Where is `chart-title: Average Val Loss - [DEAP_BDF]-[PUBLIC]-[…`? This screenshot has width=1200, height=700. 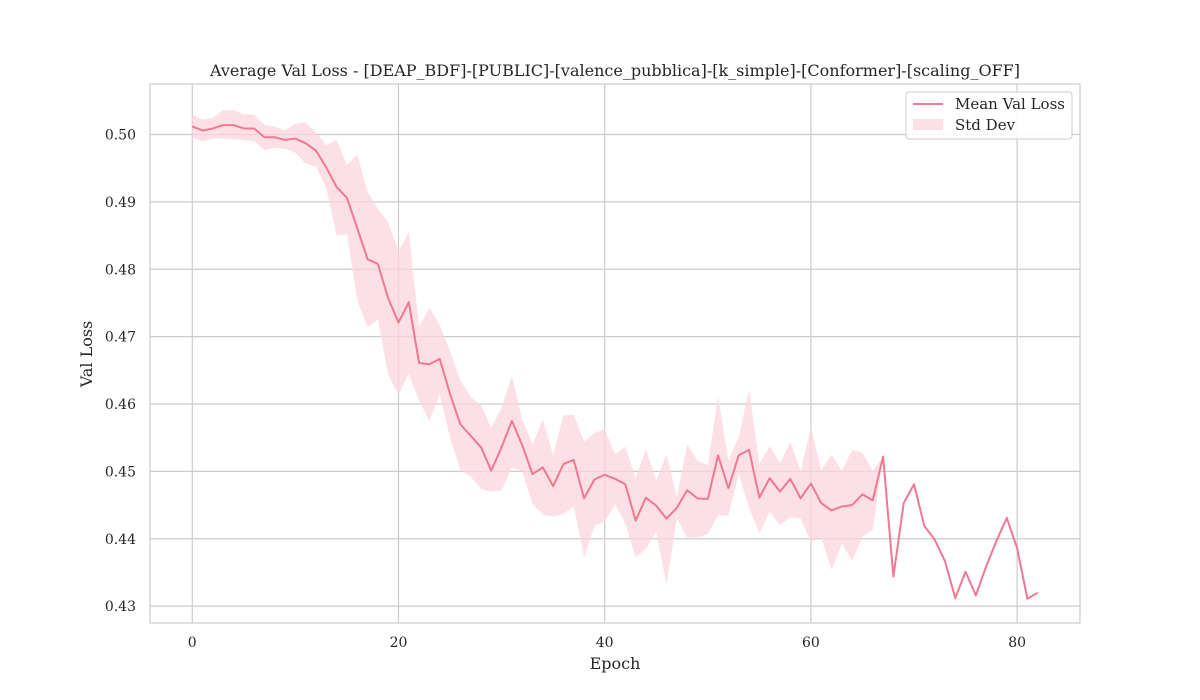
chart-title: Average Val Loss - [DEAP_BDF]-[PUBLIC]-[… is located at coordinates (614, 70).